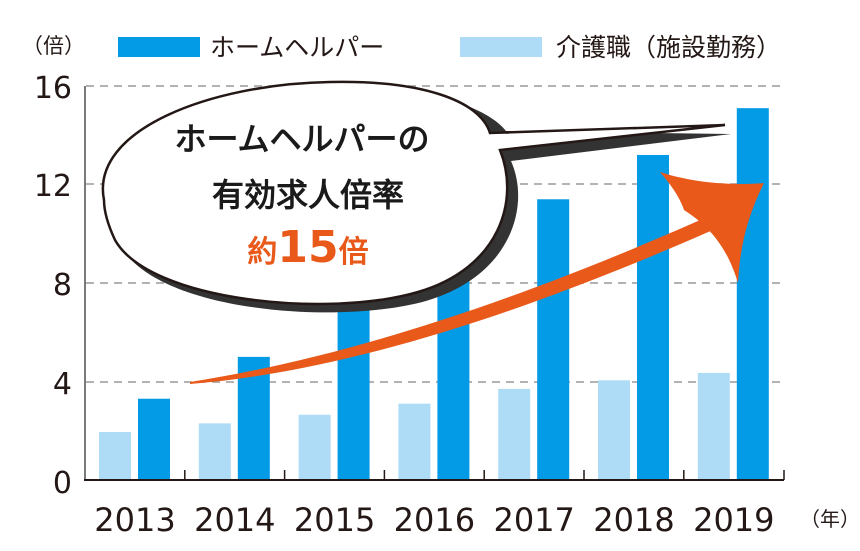 This screenshot has width=860, height=551. What do you see at coordinates (53, 186) in the screenshot?
I see `y-tick-12: 12` at bounding box center [53, 186].